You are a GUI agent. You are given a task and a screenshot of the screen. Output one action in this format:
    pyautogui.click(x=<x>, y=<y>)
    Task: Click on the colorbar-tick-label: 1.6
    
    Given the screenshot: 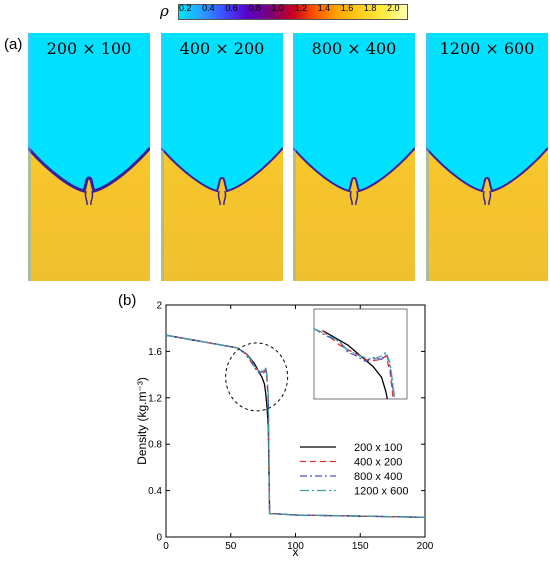 What is the action you would take?
    pyautogui.click(x=347, y=8)
    